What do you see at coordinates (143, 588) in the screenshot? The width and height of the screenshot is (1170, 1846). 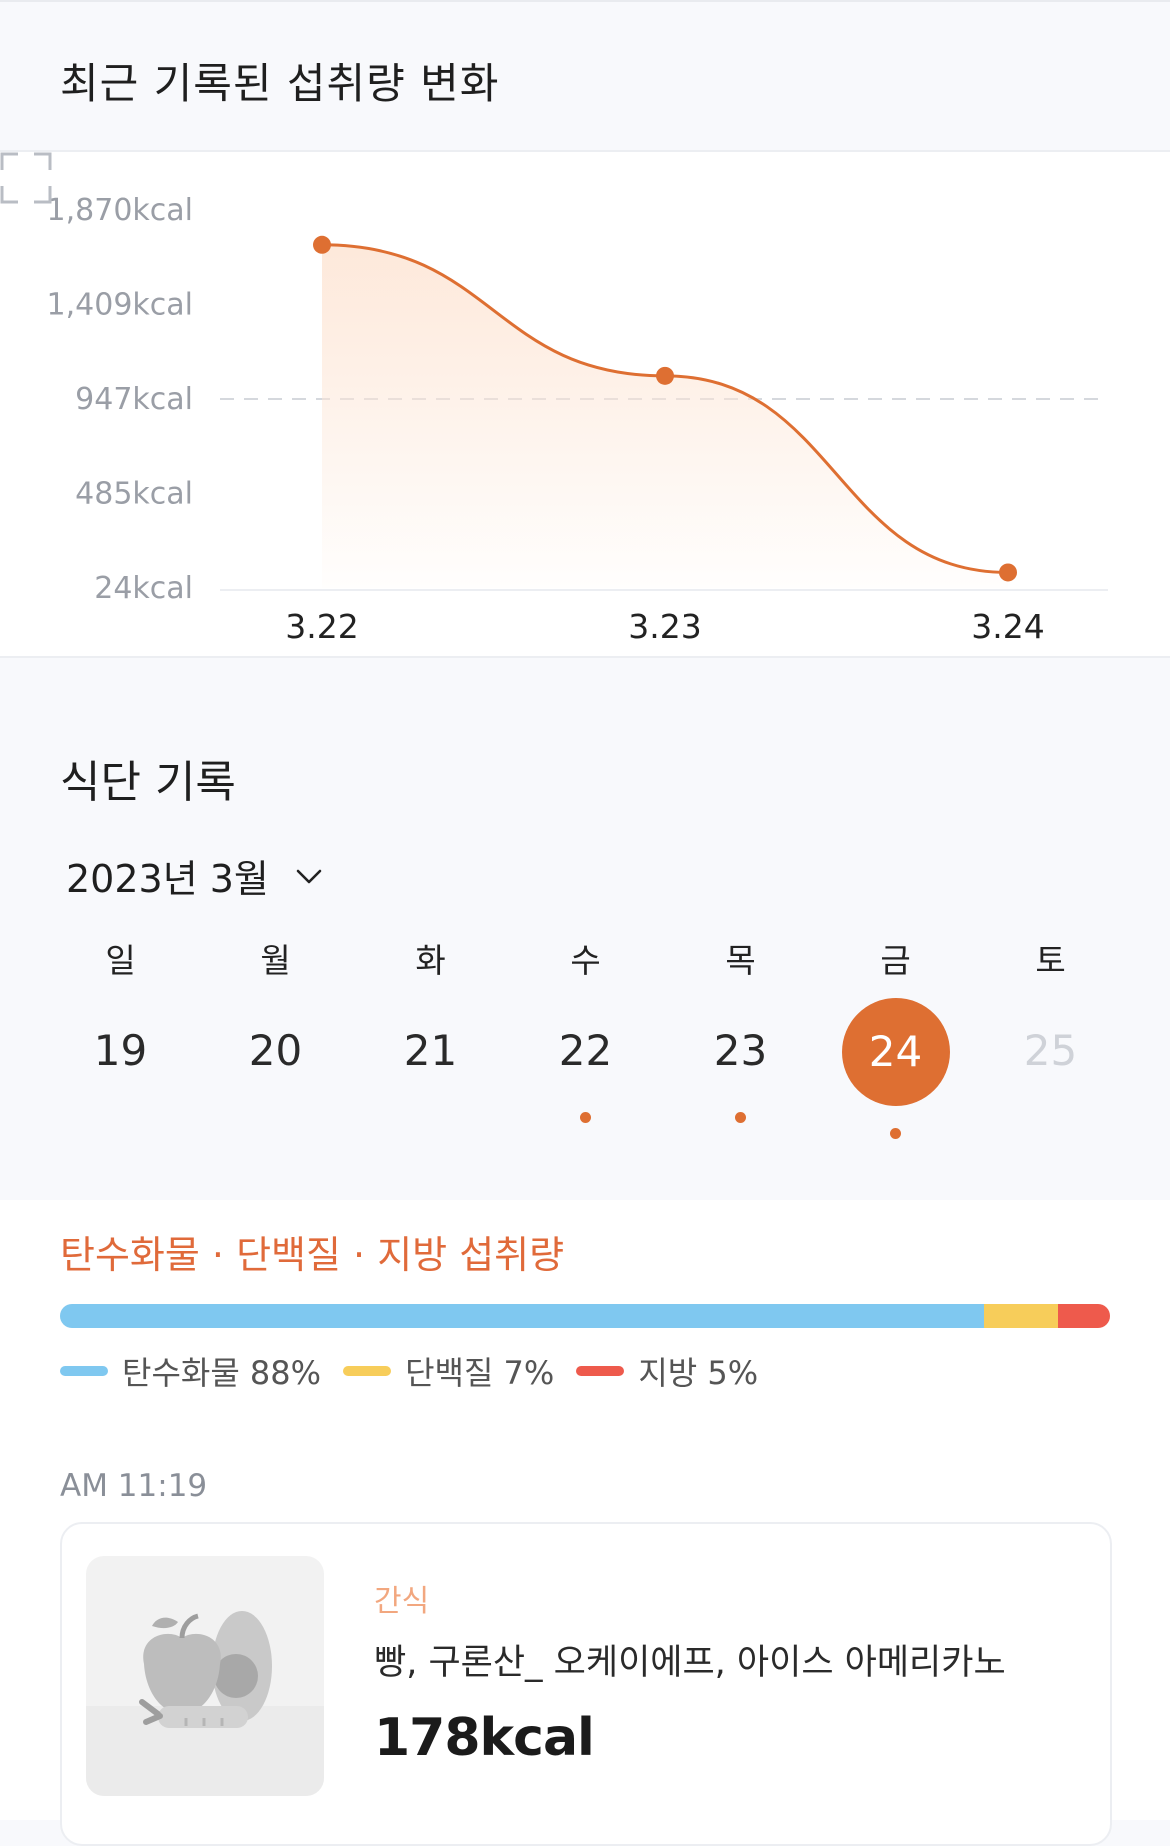 I see `y-tick-label: 24kcal` at bounding box center [143, 588].